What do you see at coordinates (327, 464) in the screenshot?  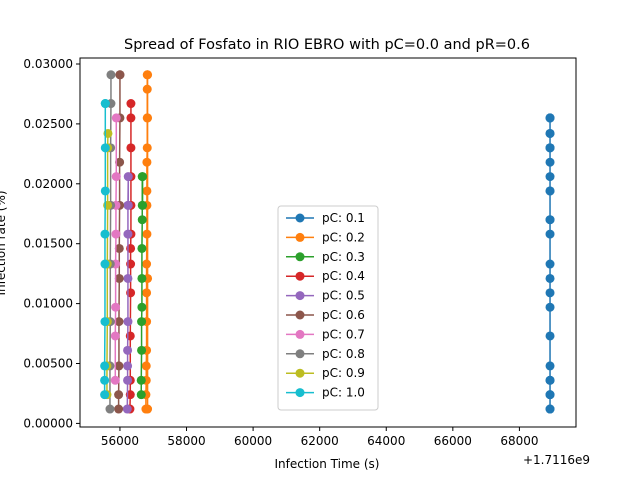 I see `x-axis-label: Infection Time (s)` at bounding box center [327, 464].